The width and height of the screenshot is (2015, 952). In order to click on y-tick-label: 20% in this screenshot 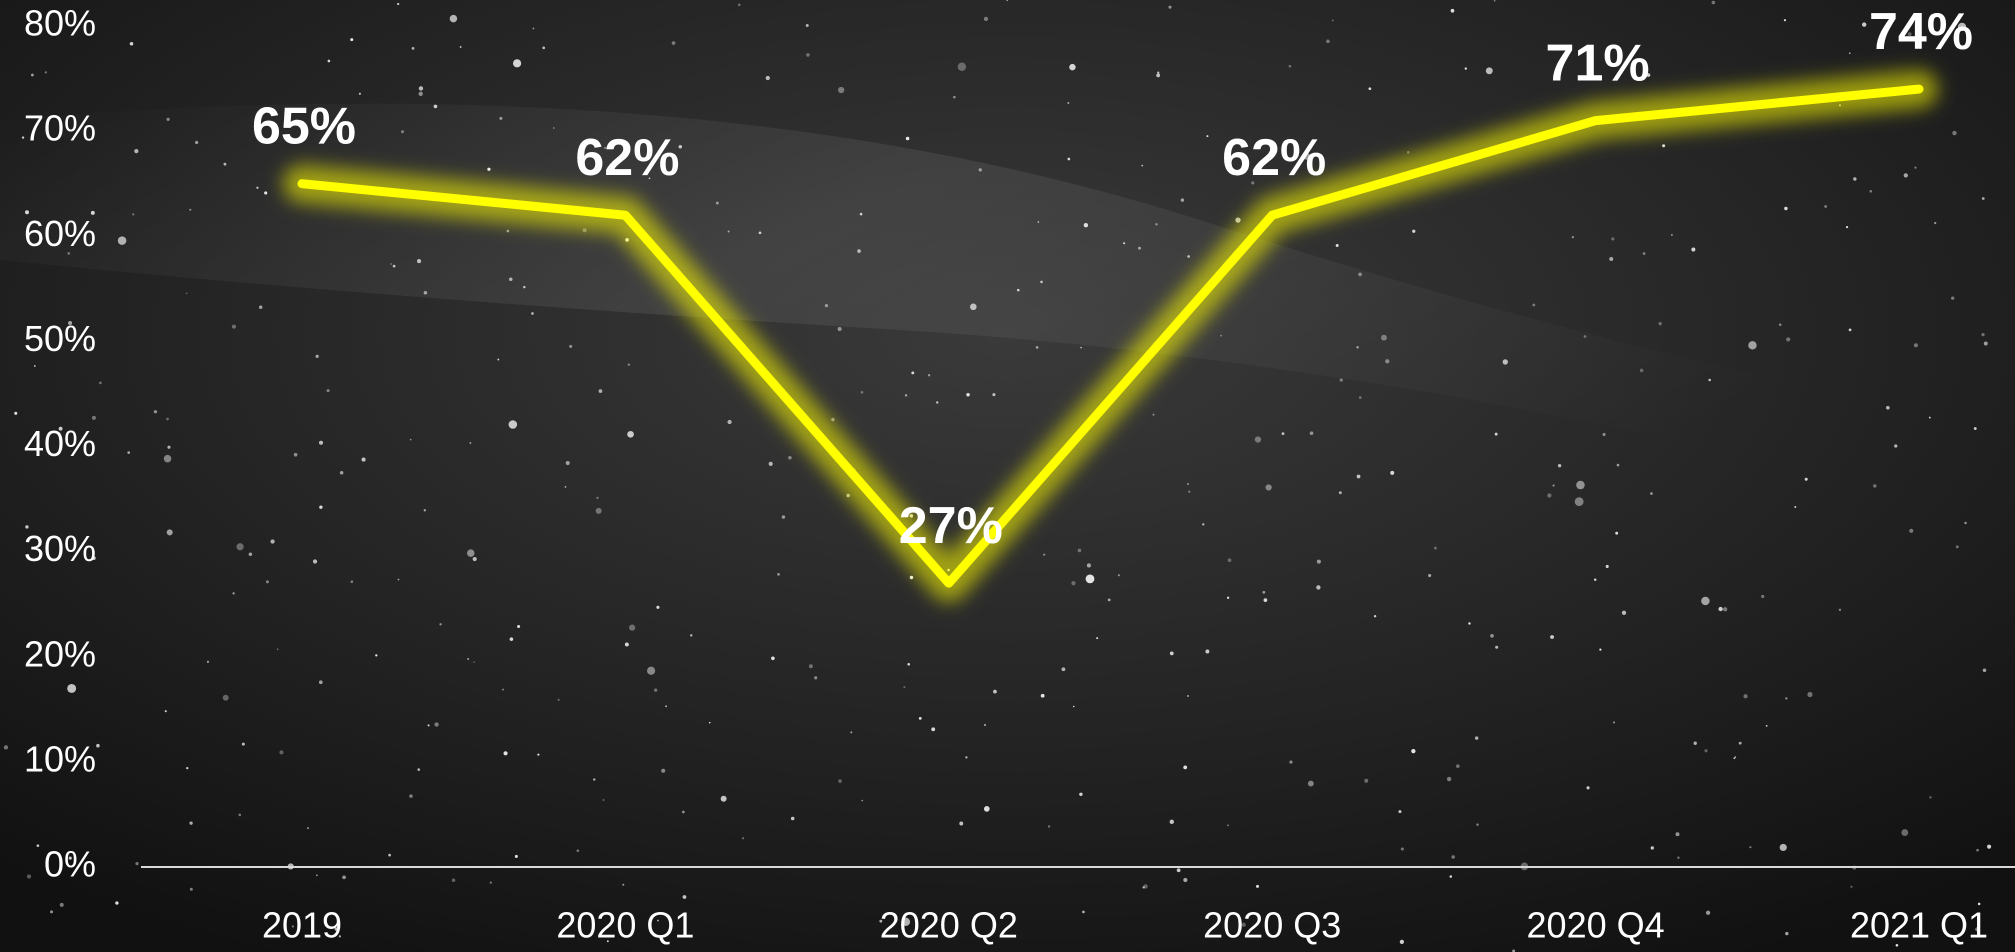, I will do `click(60, 653)`.